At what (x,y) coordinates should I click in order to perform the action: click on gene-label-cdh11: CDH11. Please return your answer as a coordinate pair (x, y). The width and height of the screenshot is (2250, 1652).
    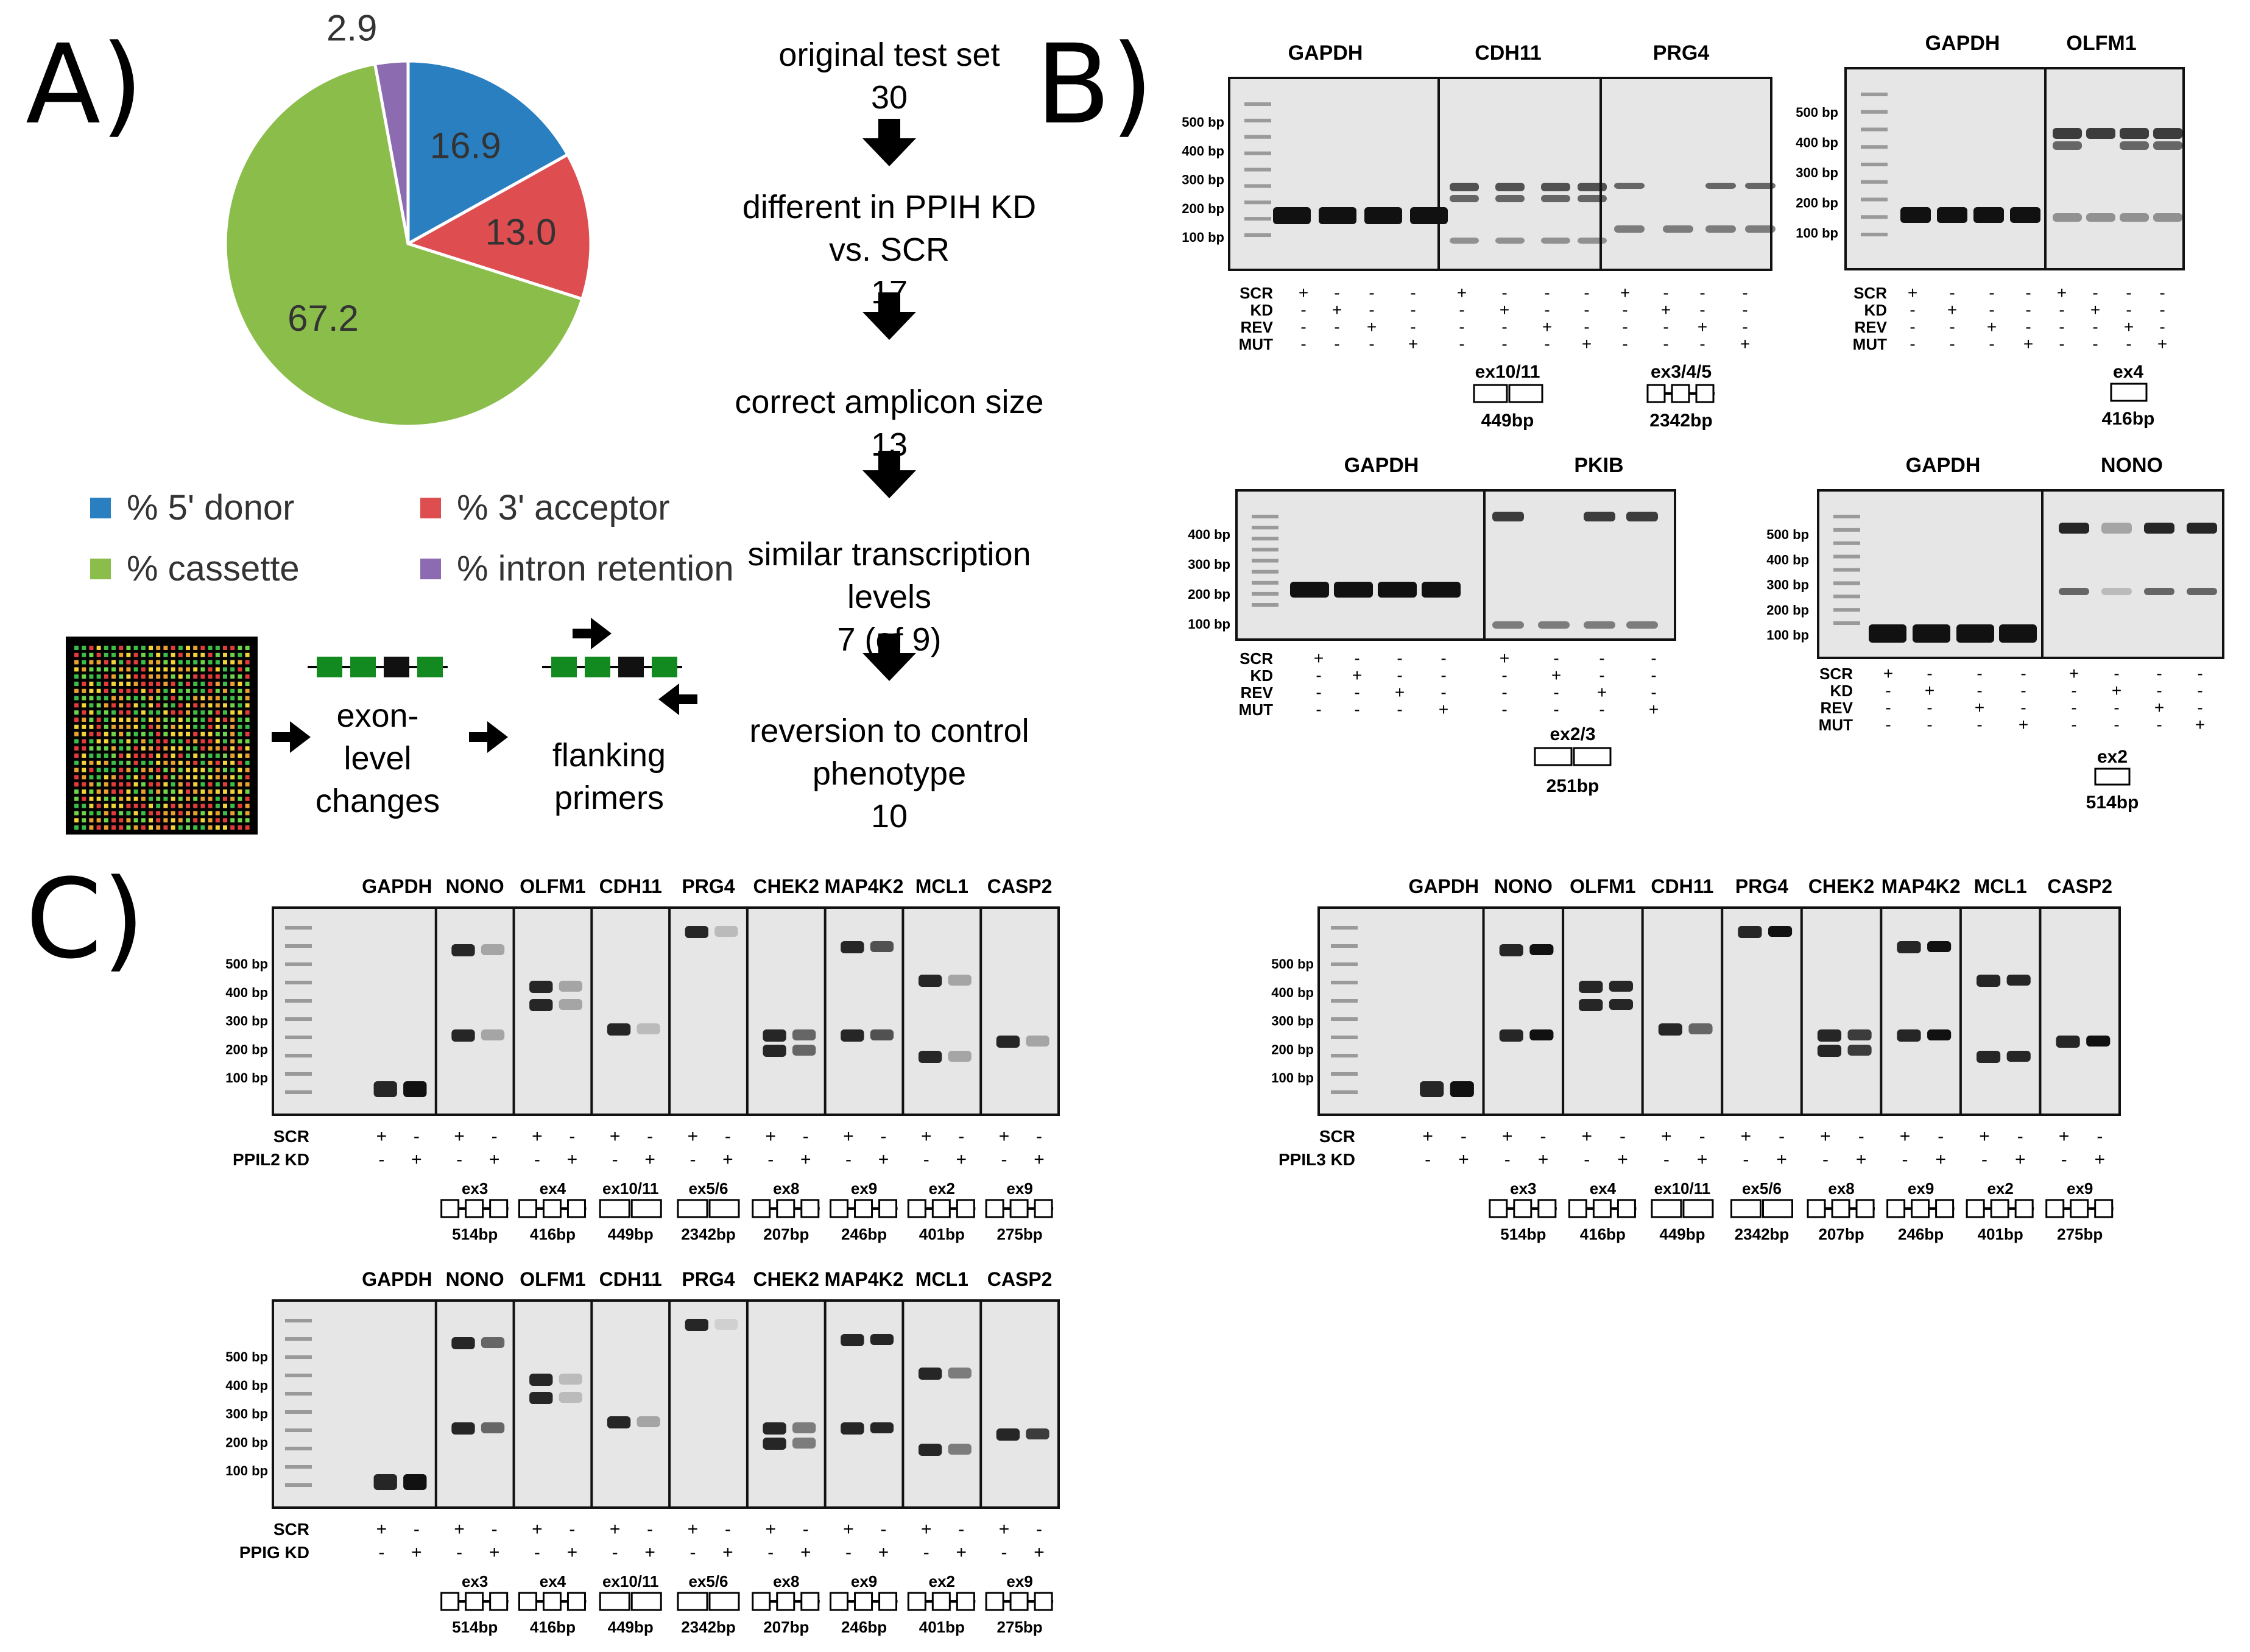
    Looking at the image, I should click on (1682, 886).